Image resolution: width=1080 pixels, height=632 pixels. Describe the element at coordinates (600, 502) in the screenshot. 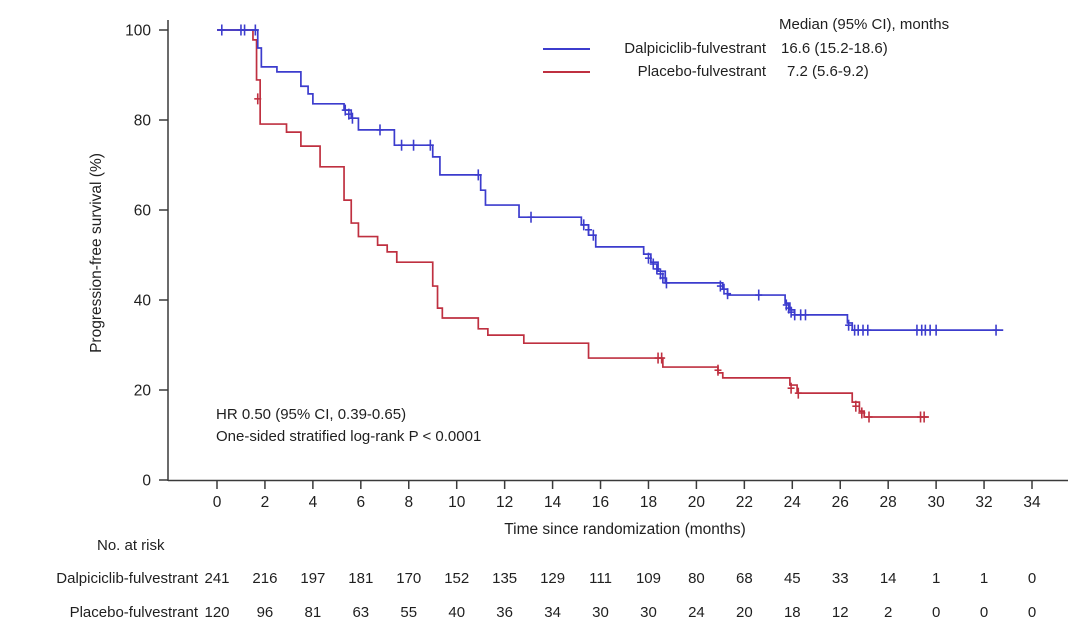

I see `x-tick-label: 16` at that location.